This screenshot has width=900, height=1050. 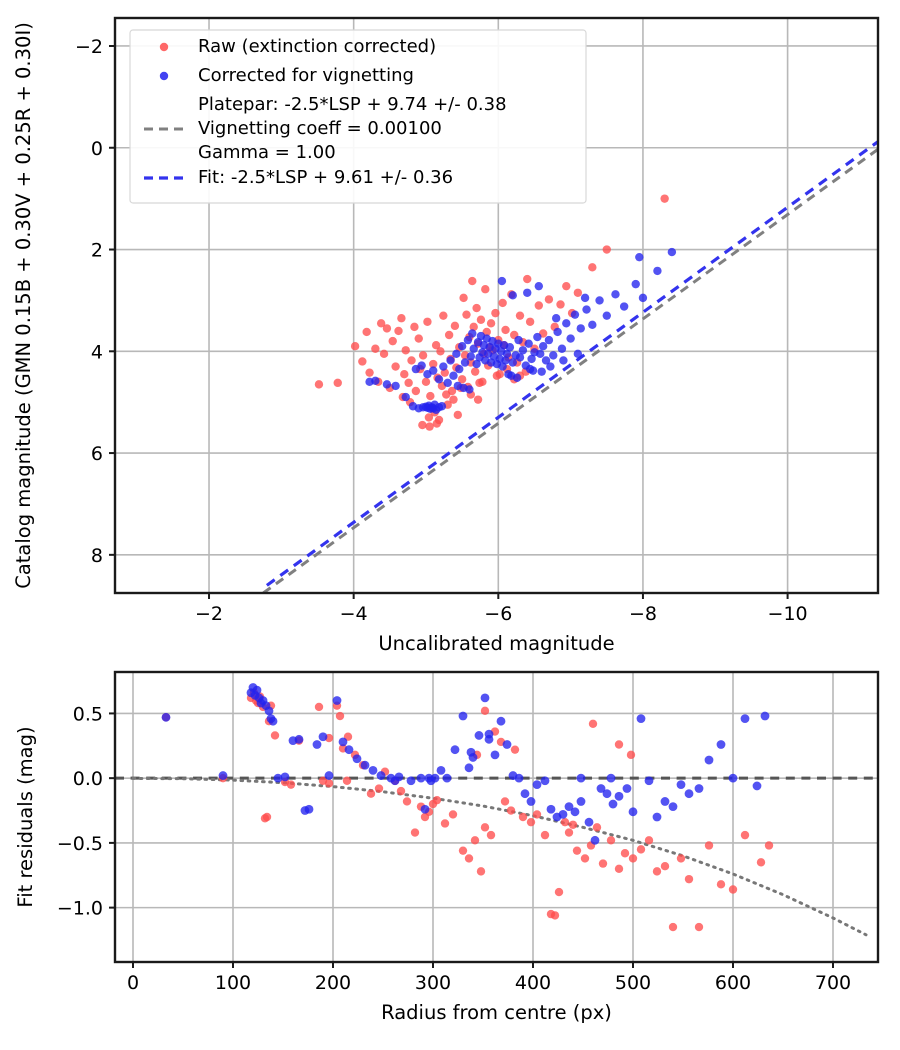 I want to click on series-corrected, so click(x=521, y=331).